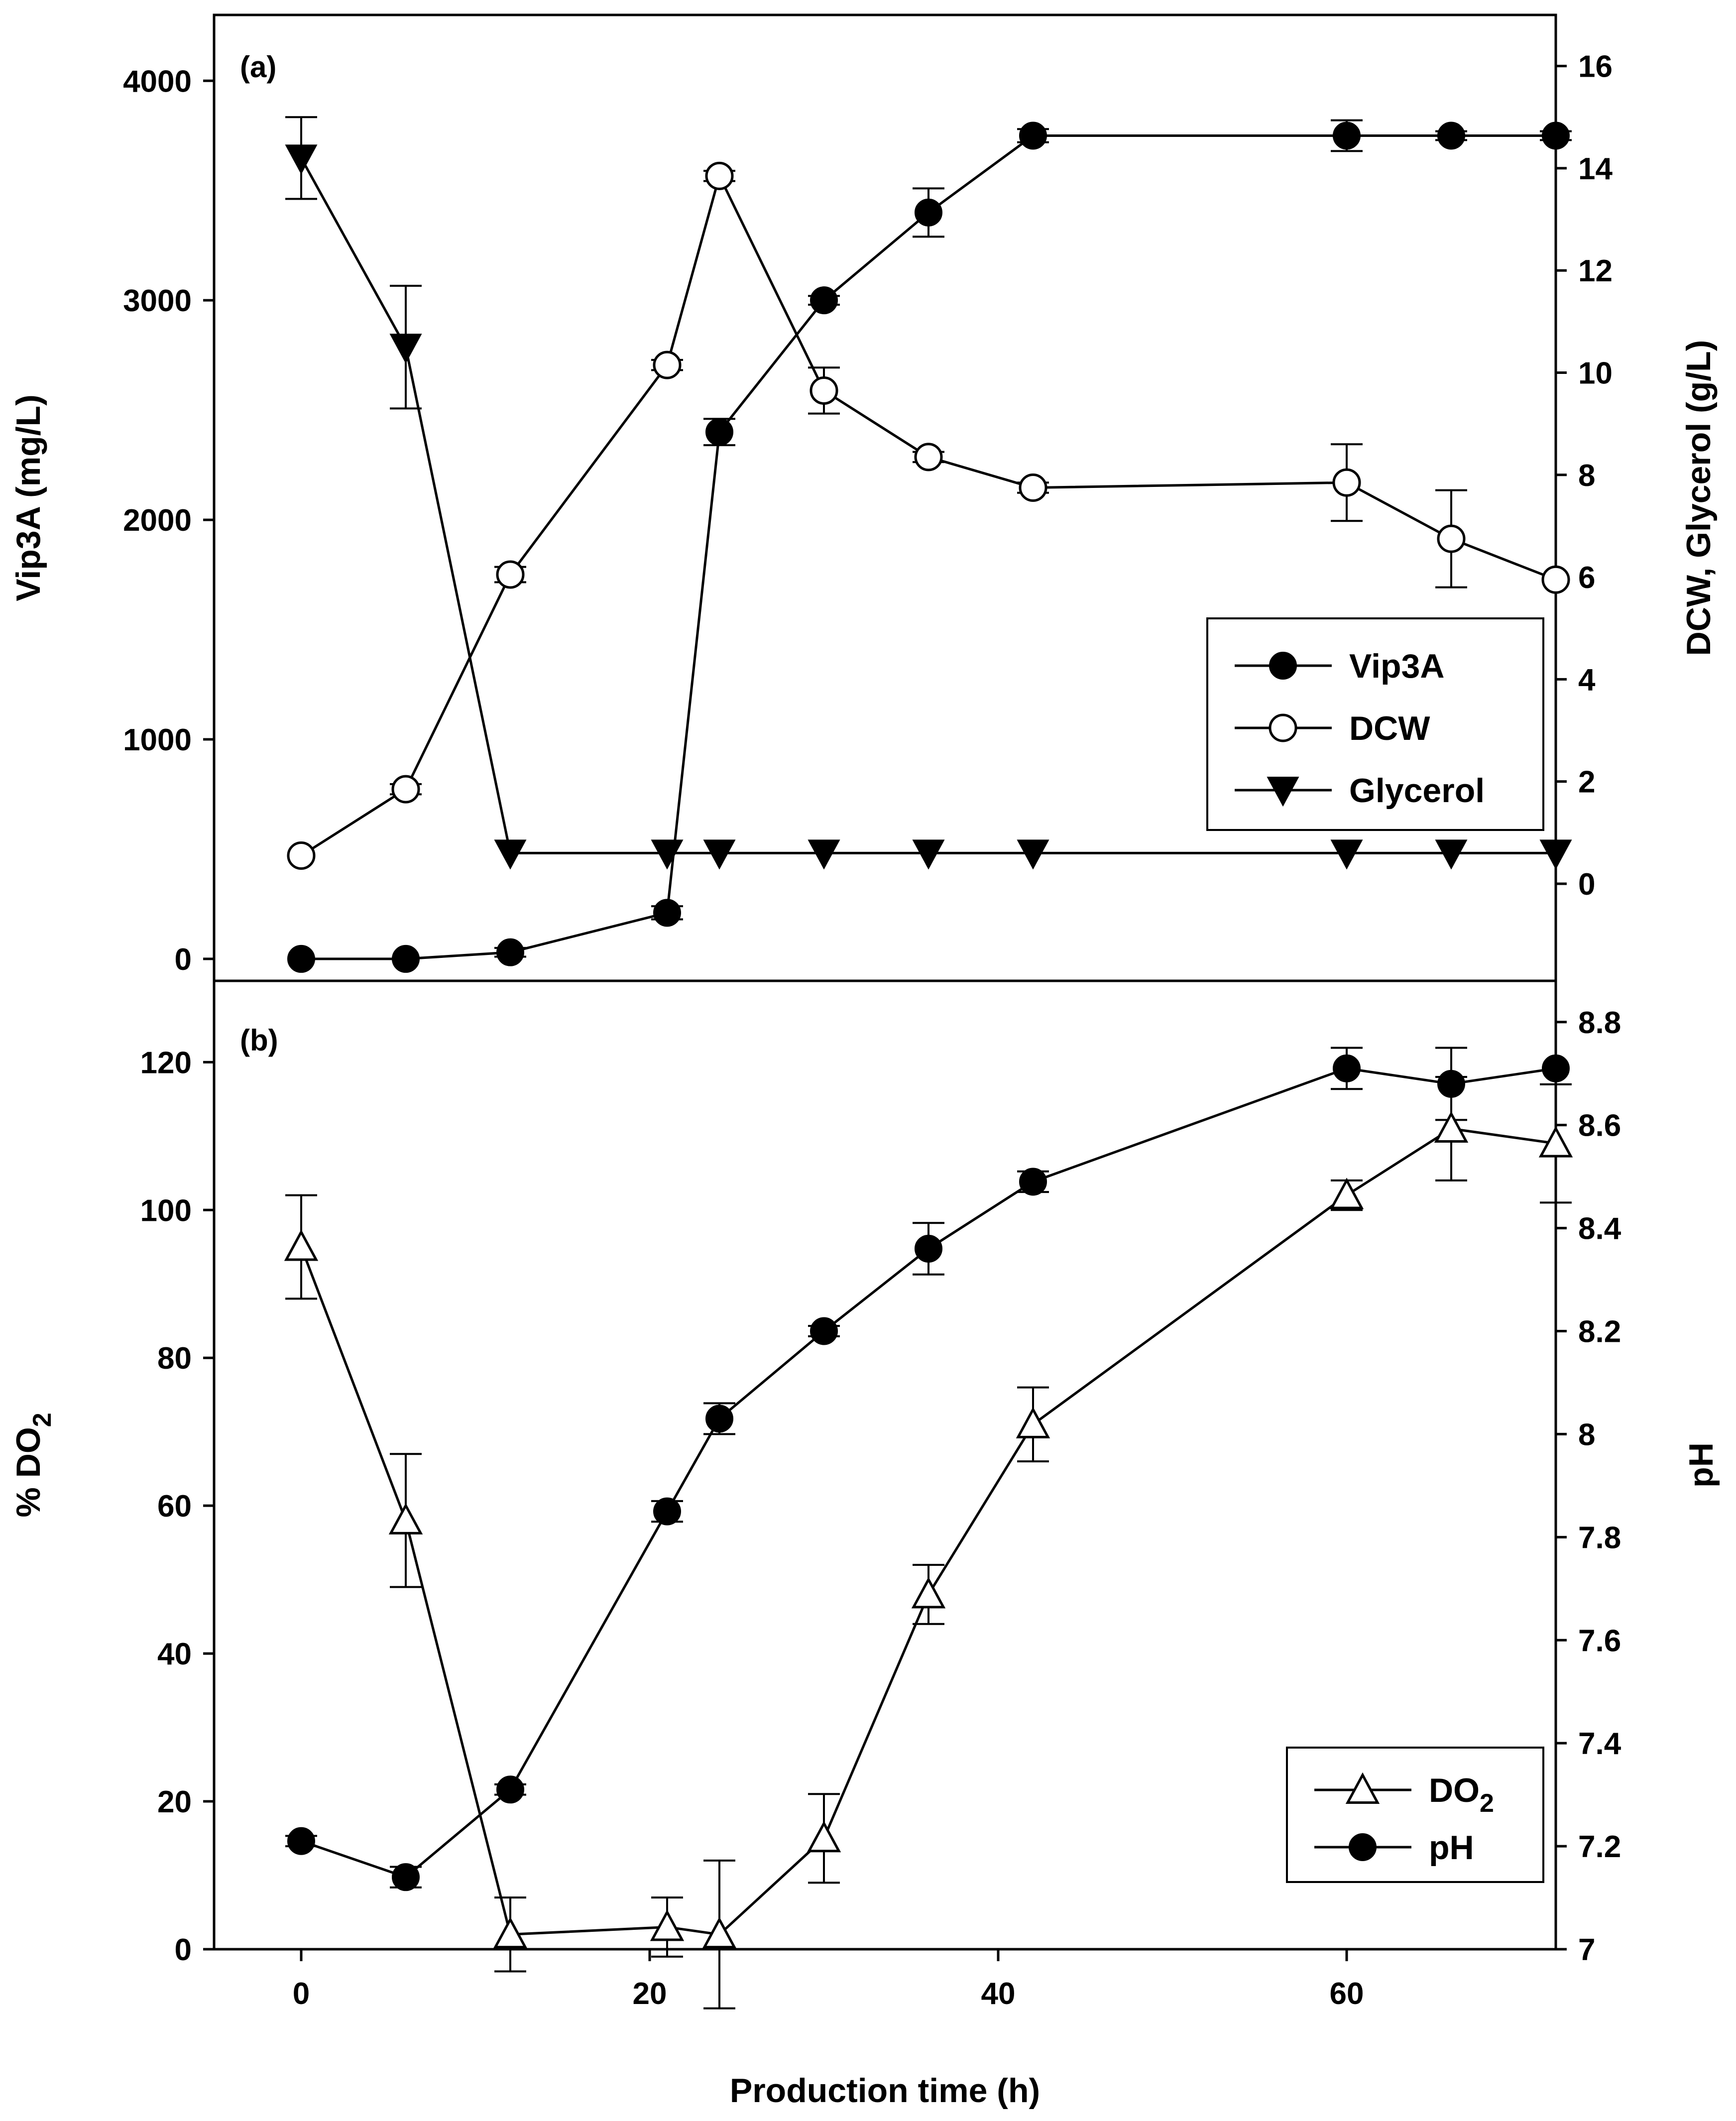 The height and width of the screenshot is (2121, 1736). Describe the element at coordinates (43, 1420) in the screenshot. I see `panel-b-left-axis-title-sub: 2` at that location.